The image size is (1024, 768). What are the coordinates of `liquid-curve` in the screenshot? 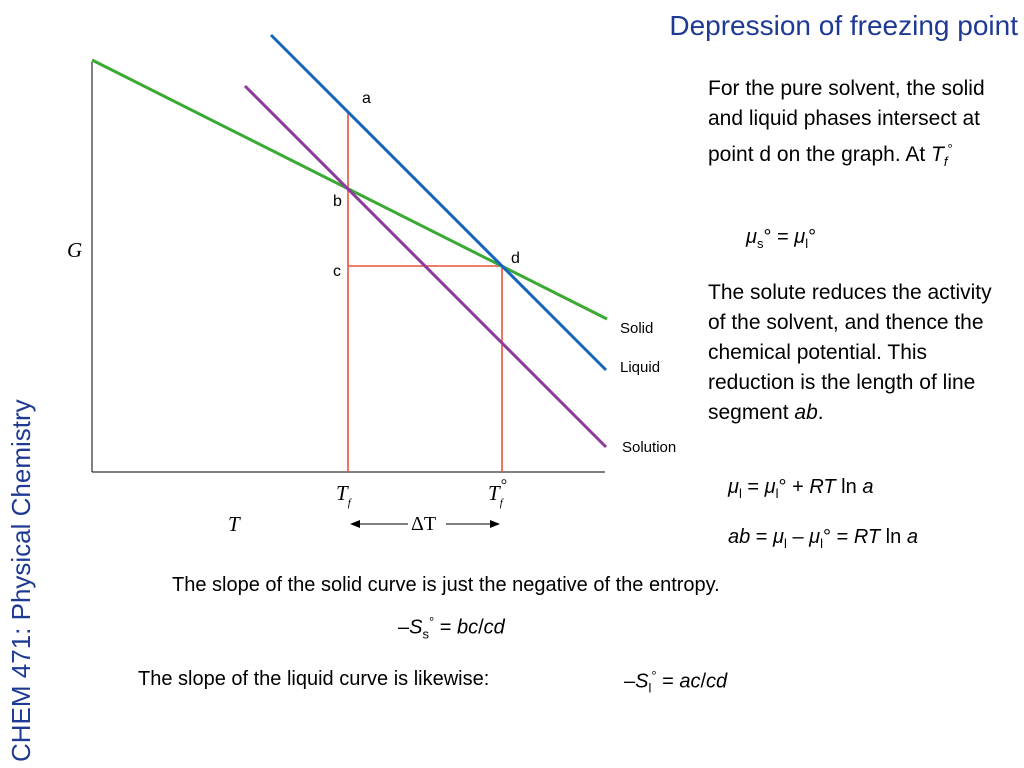 It's located at (438, 202).